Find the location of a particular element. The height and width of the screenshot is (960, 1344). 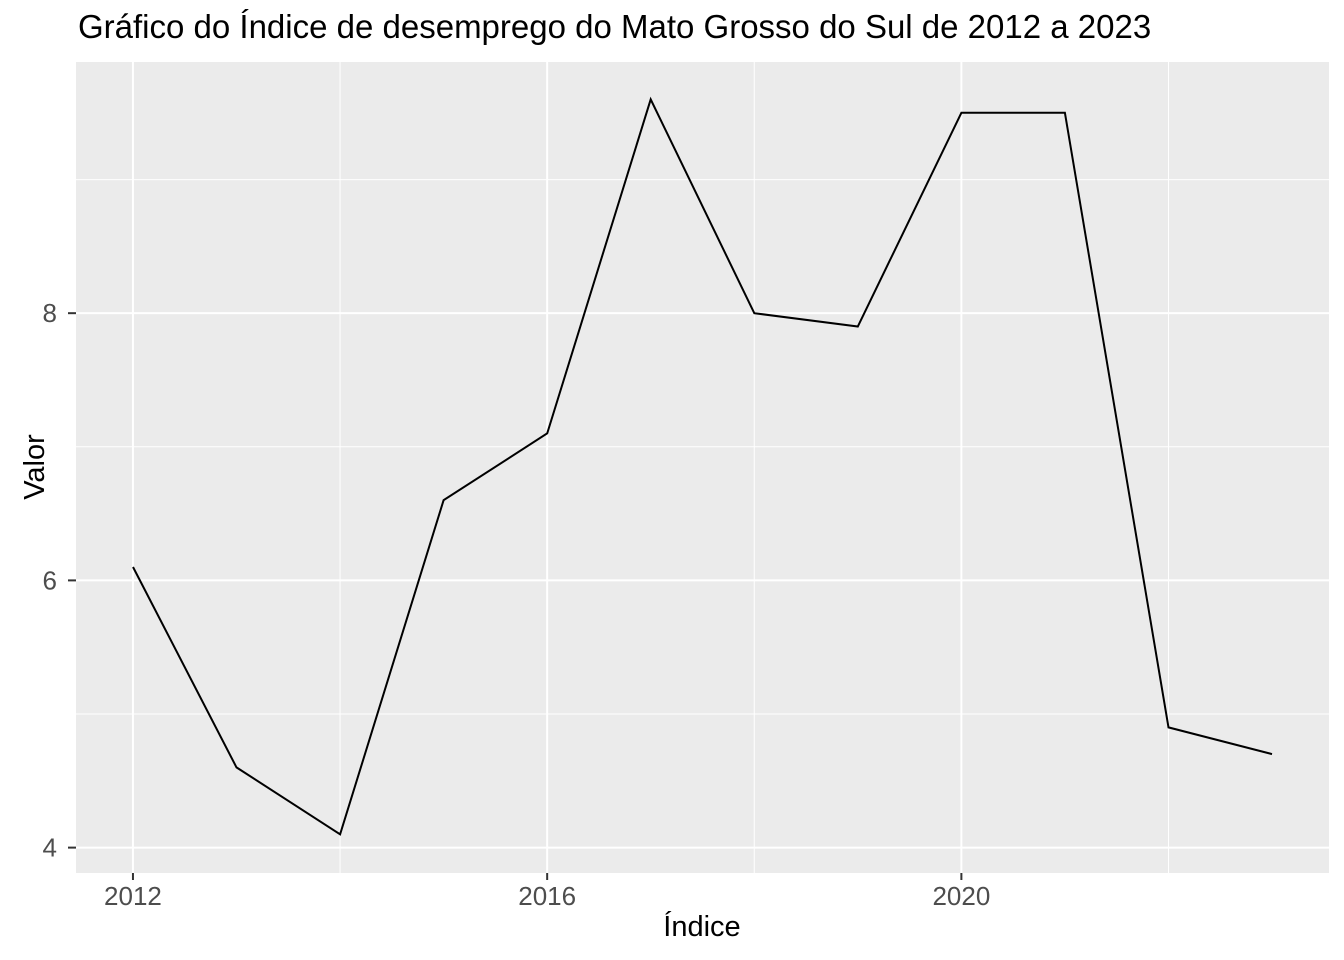

x-tick-label: 2016 is located at coordinates (547, 896).